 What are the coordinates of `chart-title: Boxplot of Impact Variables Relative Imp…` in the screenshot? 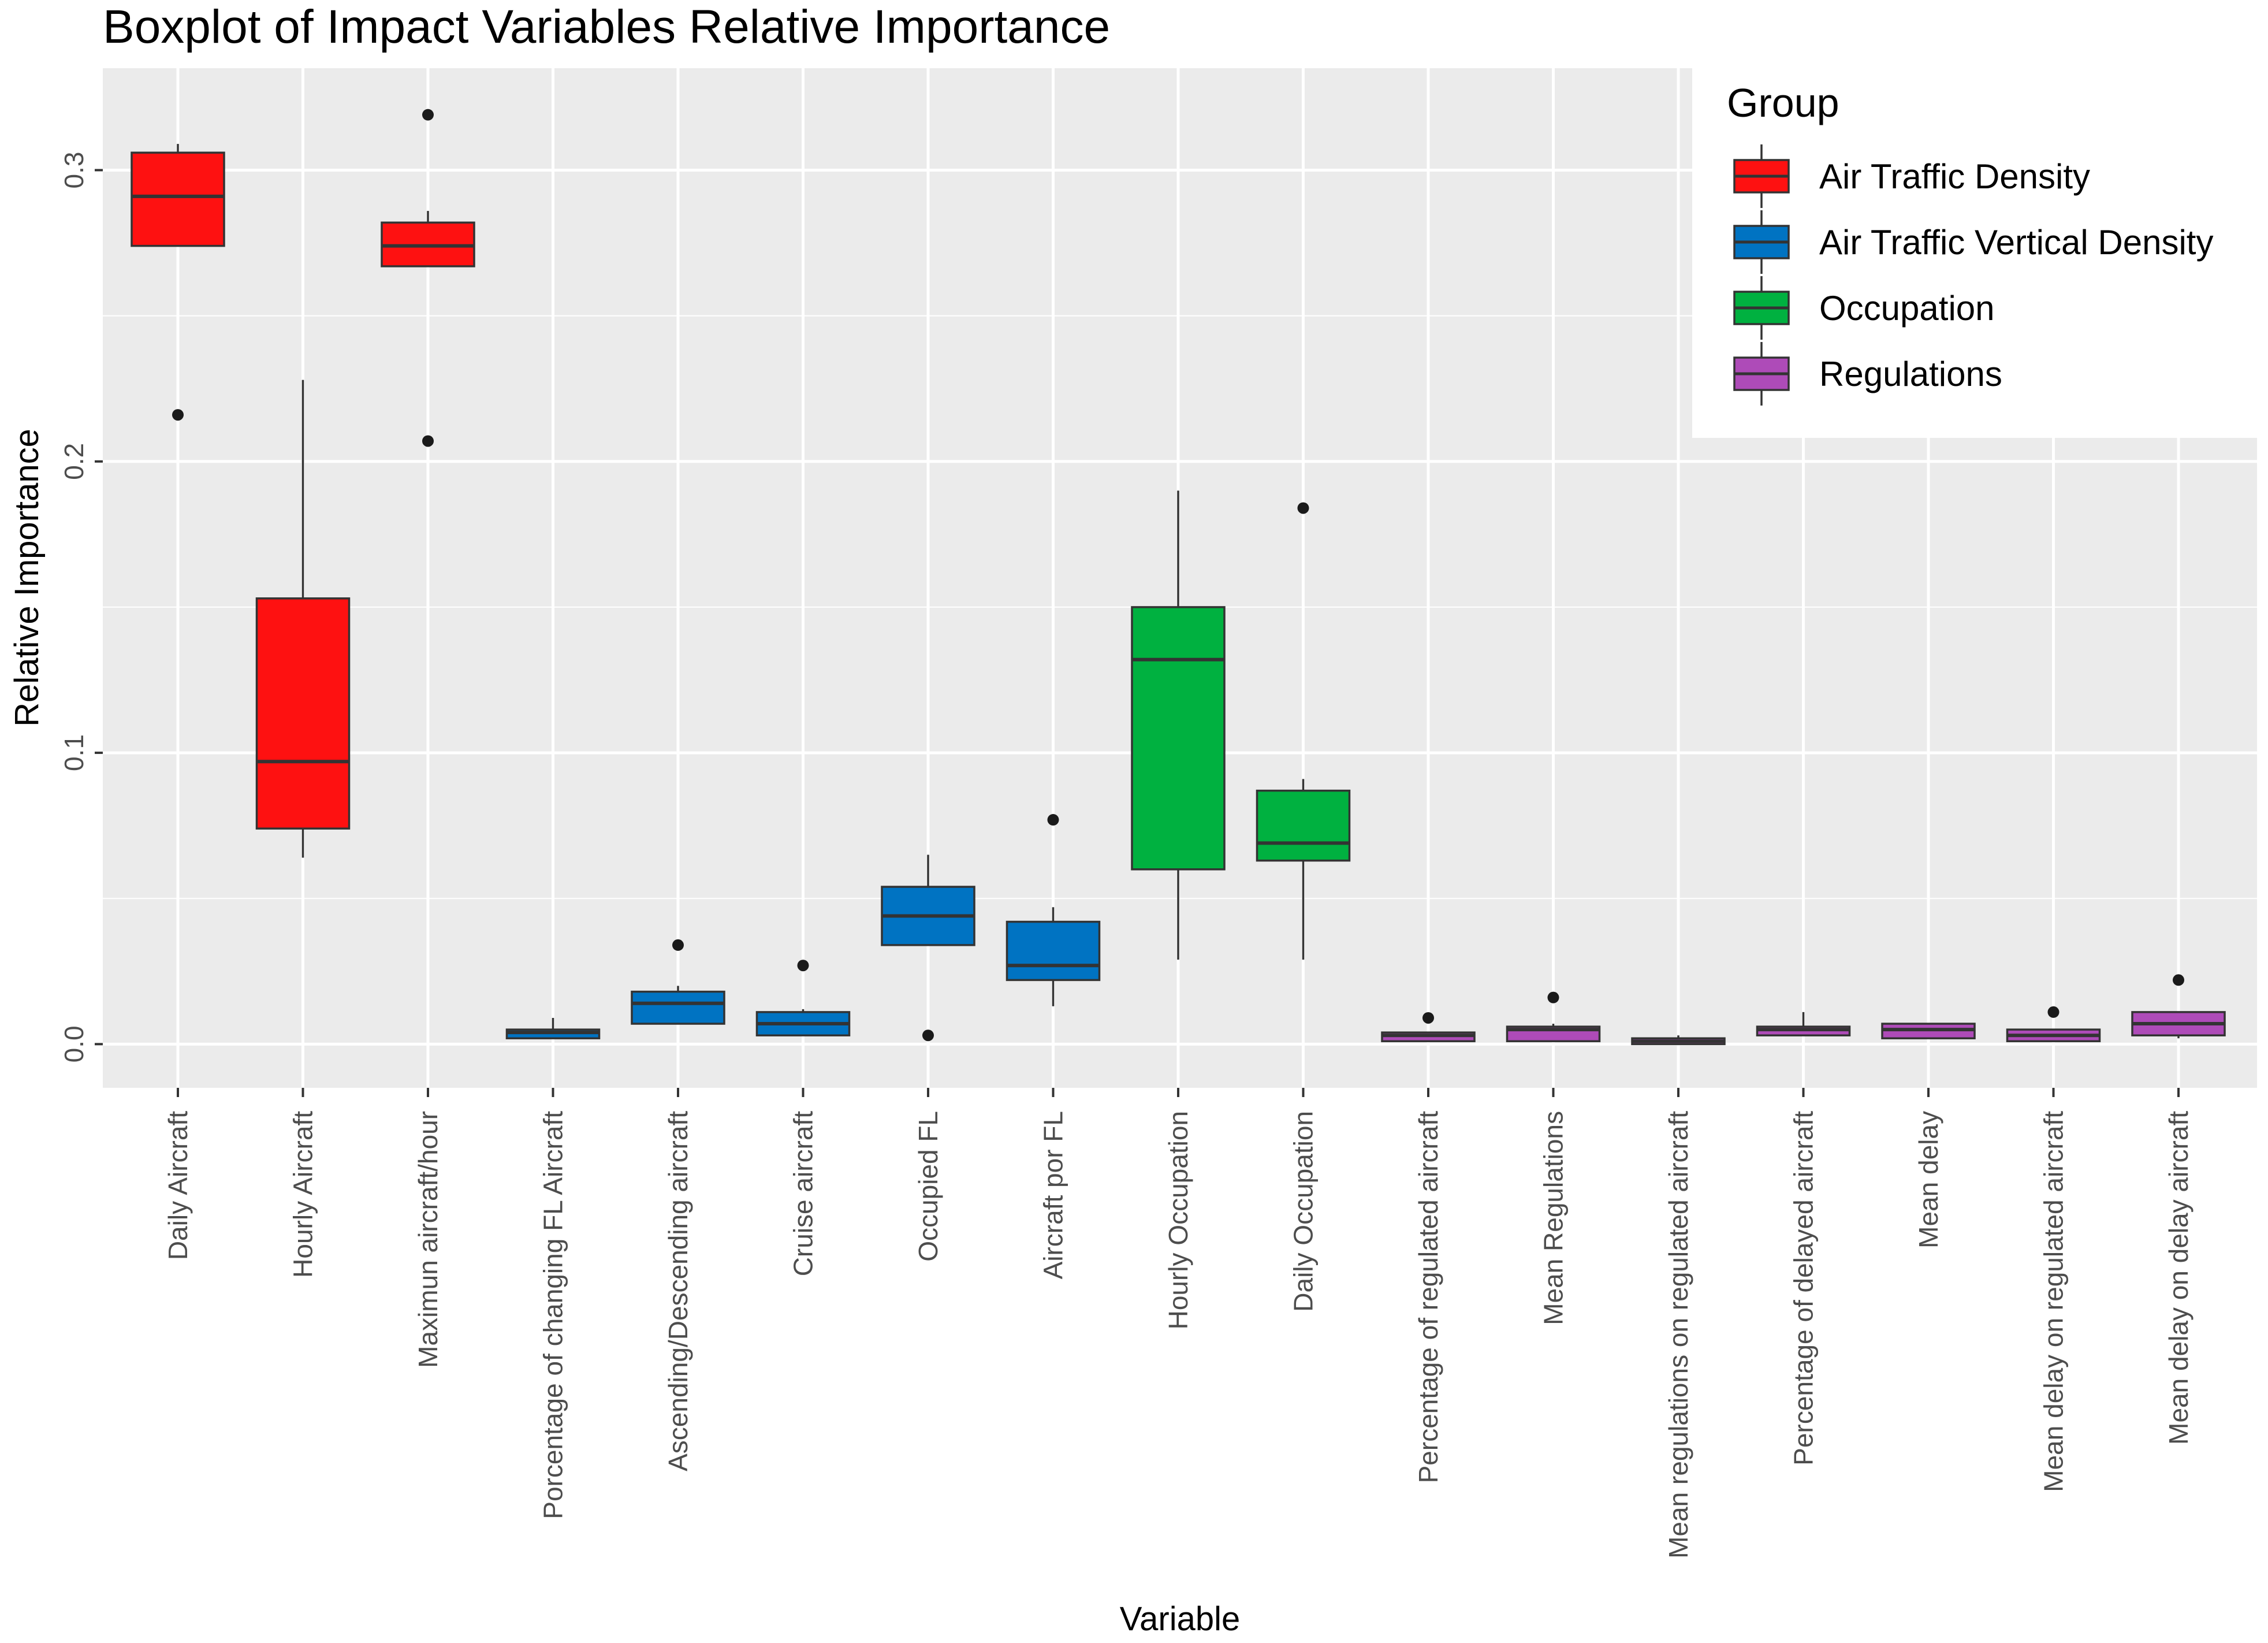 It's located at (606, 27).